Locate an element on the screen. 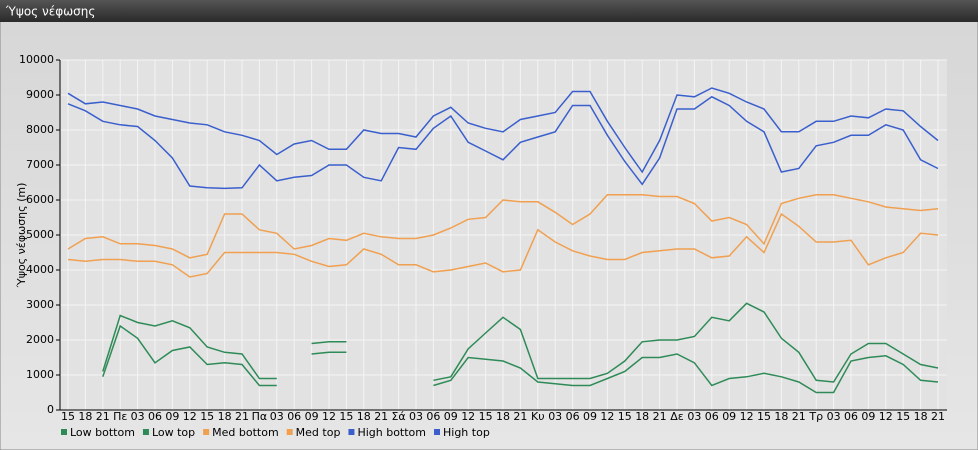 The height and width of the screenshot is (450, 978). legend-label: High bottom is located at coordinates (391, 432).